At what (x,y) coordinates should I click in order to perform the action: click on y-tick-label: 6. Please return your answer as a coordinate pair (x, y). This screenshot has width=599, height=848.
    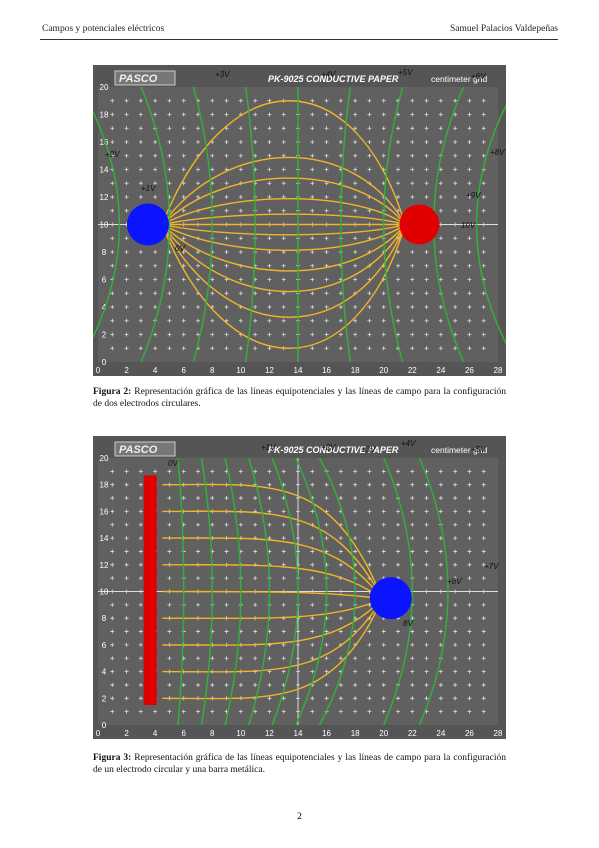
    Looking at the image, I should click on (104, 280).